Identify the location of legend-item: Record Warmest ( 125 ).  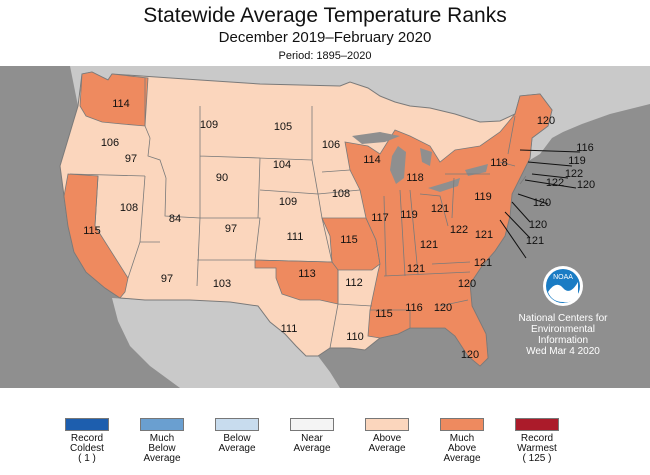
(537, 441).